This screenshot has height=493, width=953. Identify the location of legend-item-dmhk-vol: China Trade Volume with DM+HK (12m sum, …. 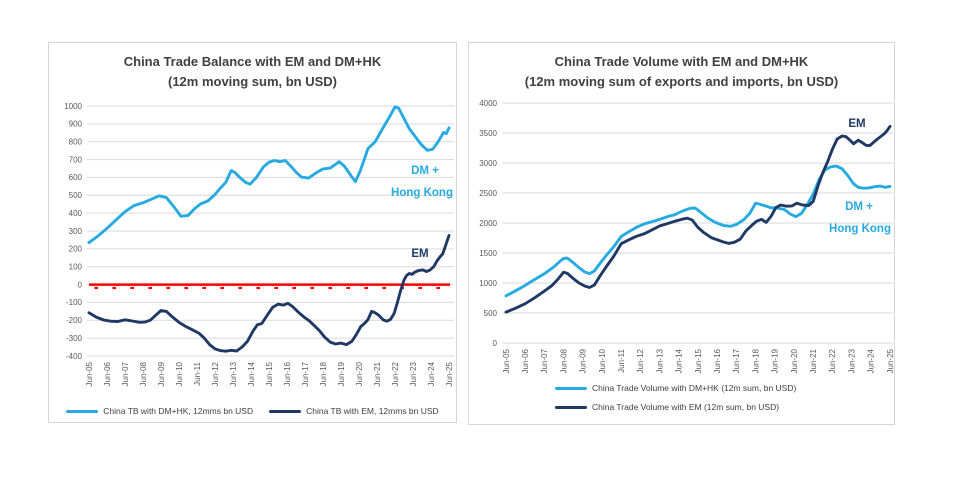
(675, 388).